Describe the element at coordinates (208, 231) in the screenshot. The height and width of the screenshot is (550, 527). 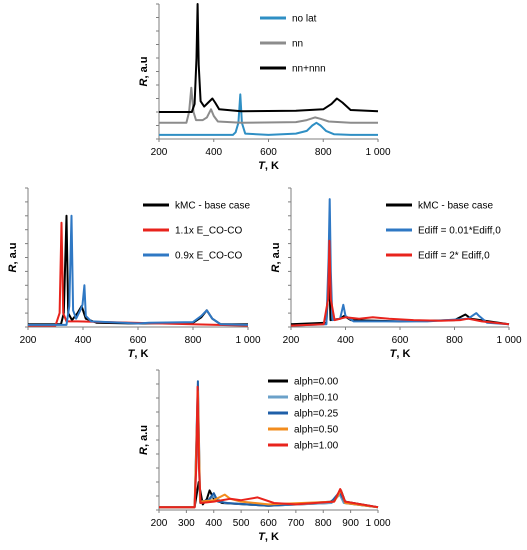
I see `legend-label: 1.1x E_CO-CO` at that location.